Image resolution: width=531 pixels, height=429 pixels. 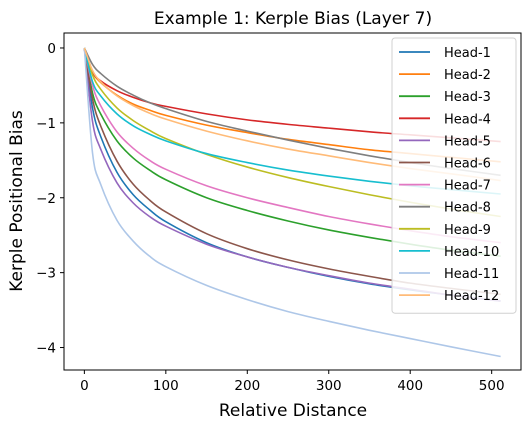 I want to click on x-tick-label: 200, so click(x=247, y=386).